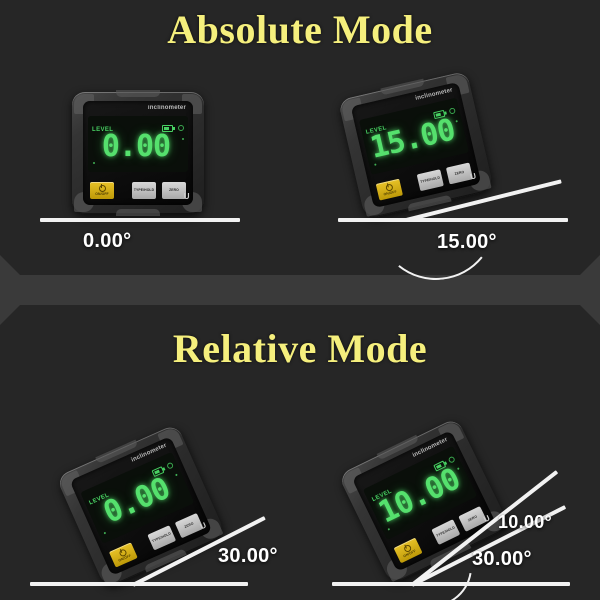 The width and height of the screenshot is (600, 600). What do you see at coordinates (502, 559) in the screenshot?
I see `angle-label-30deg-right: 30.00°` at bounding box center [502, 559].